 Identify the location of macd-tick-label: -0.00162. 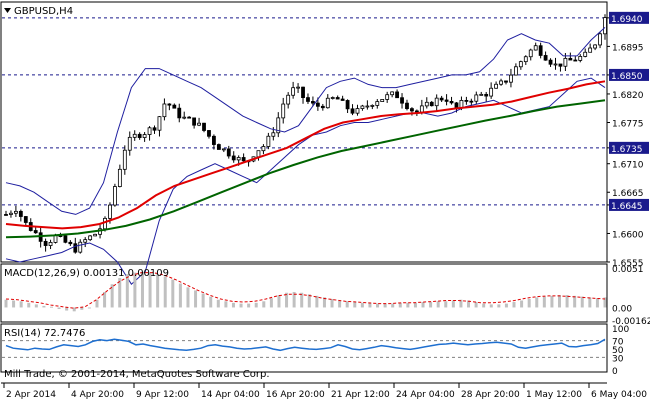
(631, 322).